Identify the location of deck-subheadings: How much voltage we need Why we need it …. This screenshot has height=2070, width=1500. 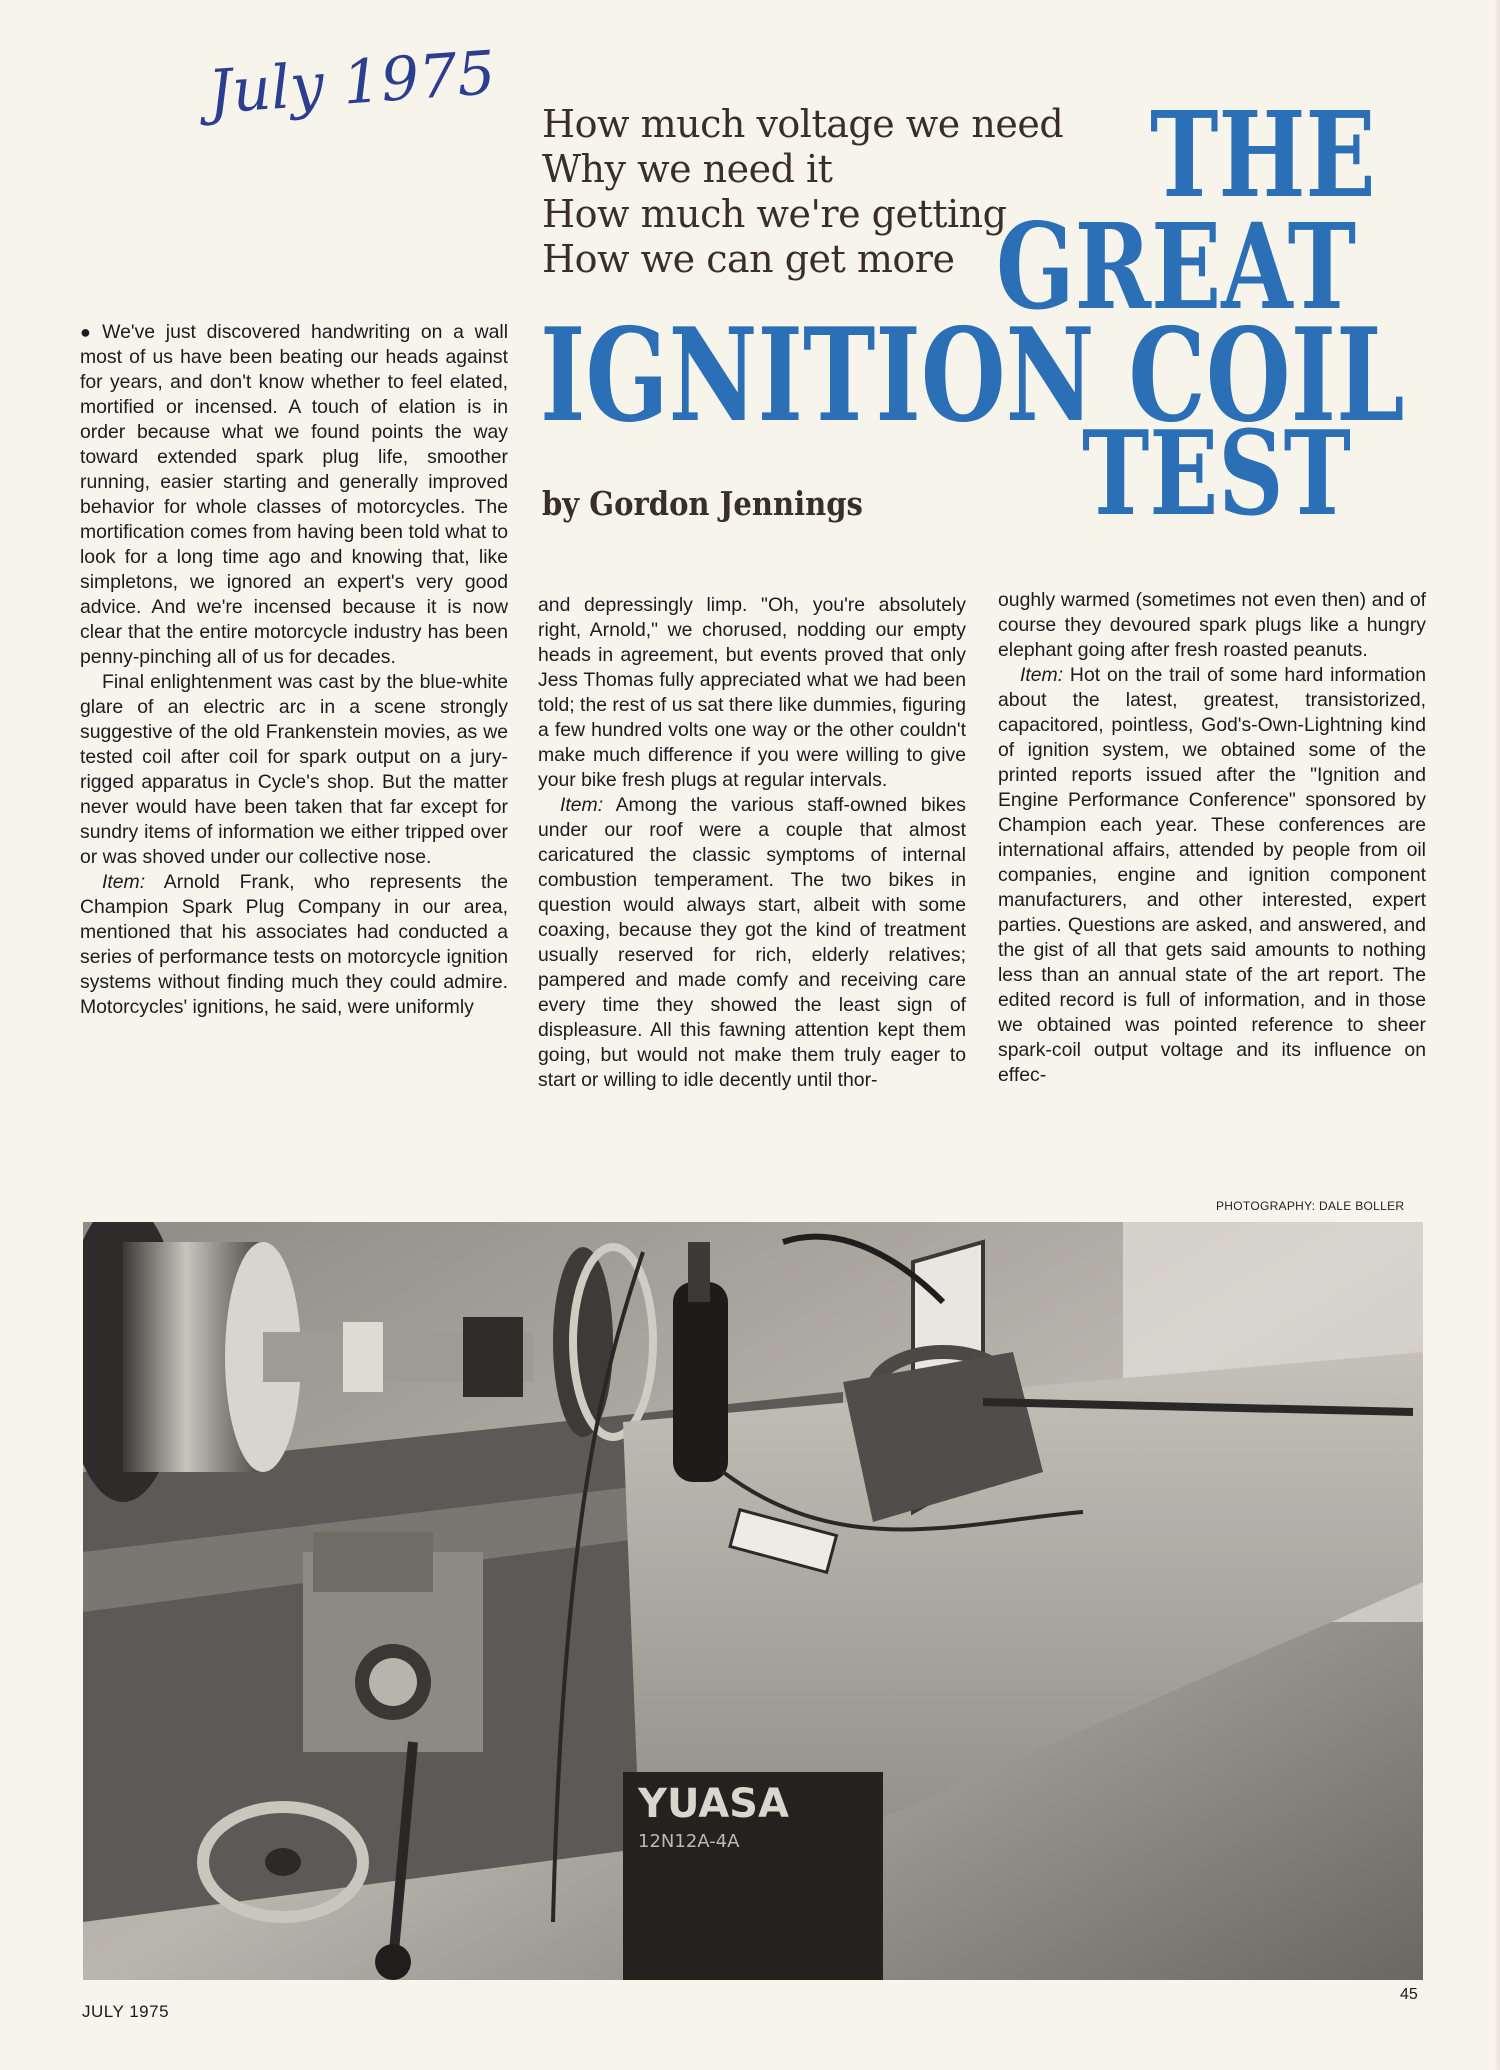
(803, 192).